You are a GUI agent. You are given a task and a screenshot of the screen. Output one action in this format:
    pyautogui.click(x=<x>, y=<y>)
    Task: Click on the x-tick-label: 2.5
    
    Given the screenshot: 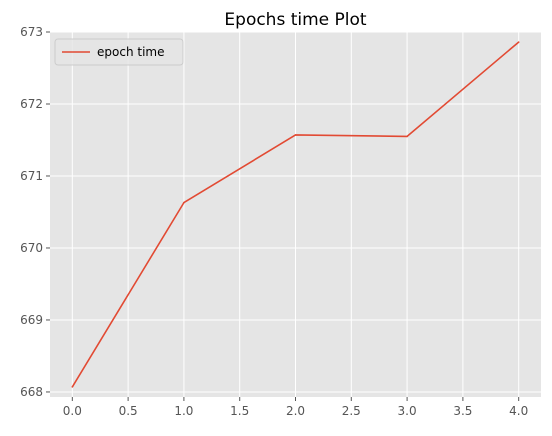 What is the action you would take?
    pyautogui.click(x=351, y=411)
    